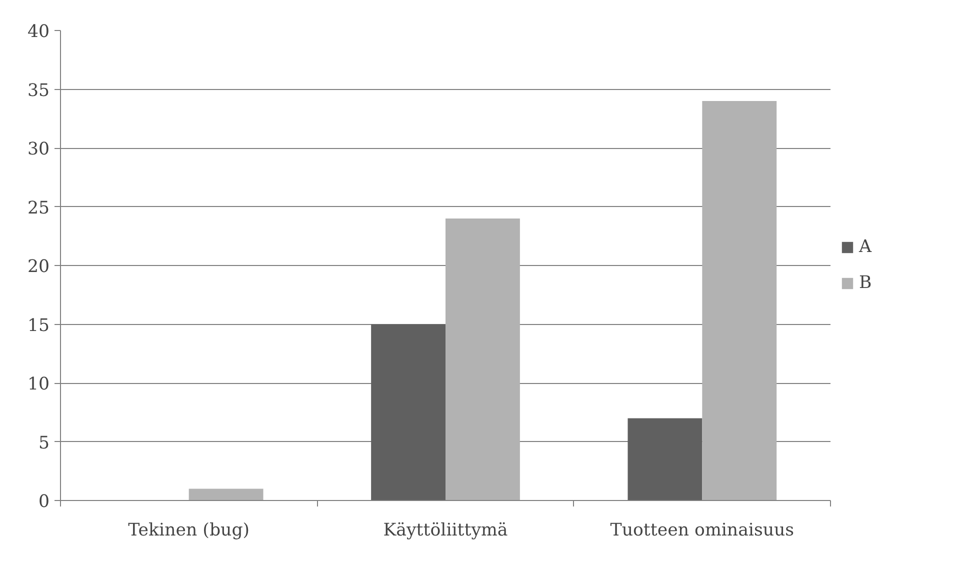 The image size is (958, 579). I want to click on y-tick-label: 30, so click(38, 150).